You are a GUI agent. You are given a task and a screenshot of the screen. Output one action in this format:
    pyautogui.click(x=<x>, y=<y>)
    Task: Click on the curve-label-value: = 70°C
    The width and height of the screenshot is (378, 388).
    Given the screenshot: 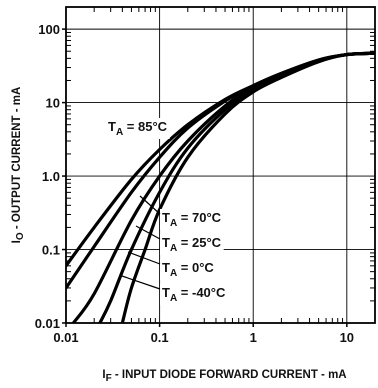 What is the action you would take?
    pyautogui.click(x=199, y=217)
    